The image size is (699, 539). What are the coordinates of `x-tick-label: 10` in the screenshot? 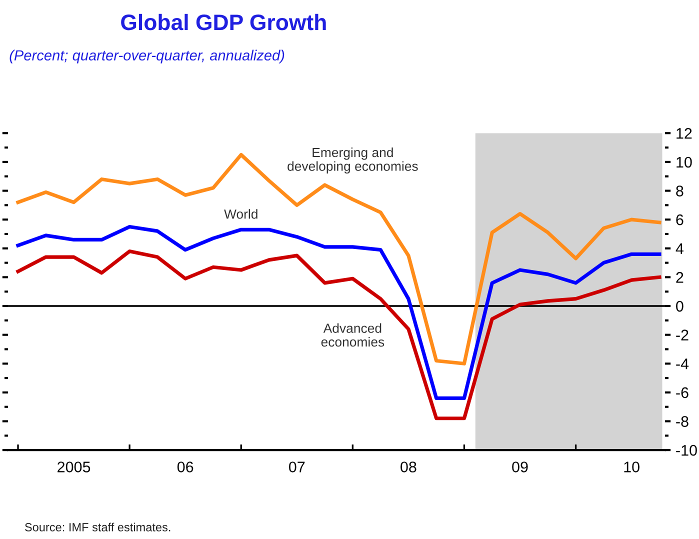 It's located at (632, 467).